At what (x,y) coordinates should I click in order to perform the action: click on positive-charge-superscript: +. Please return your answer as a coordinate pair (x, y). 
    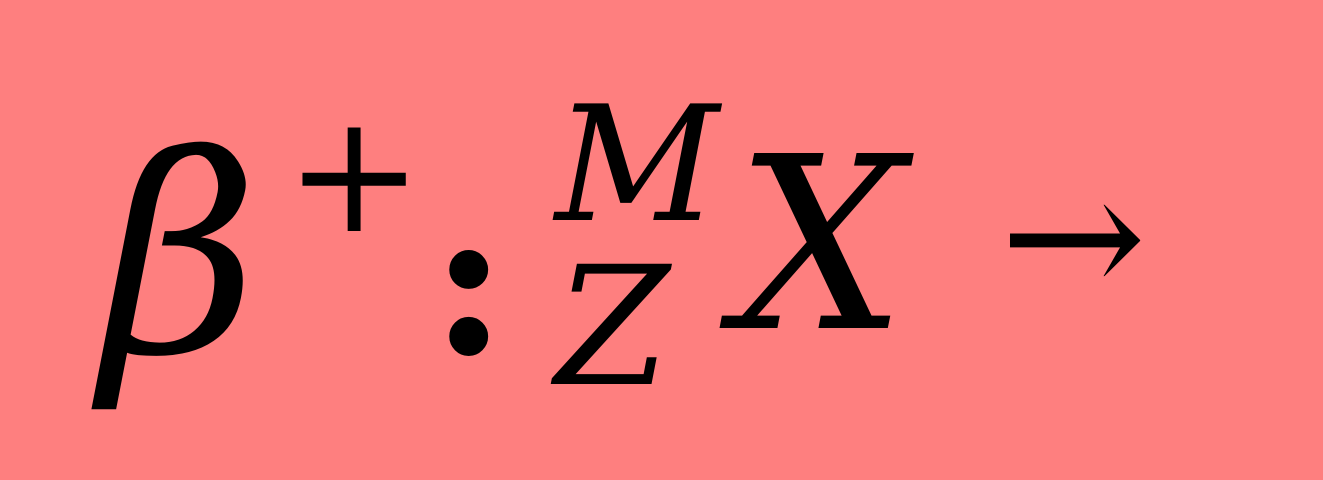
    Looking at the image, I should click on (354, 174).